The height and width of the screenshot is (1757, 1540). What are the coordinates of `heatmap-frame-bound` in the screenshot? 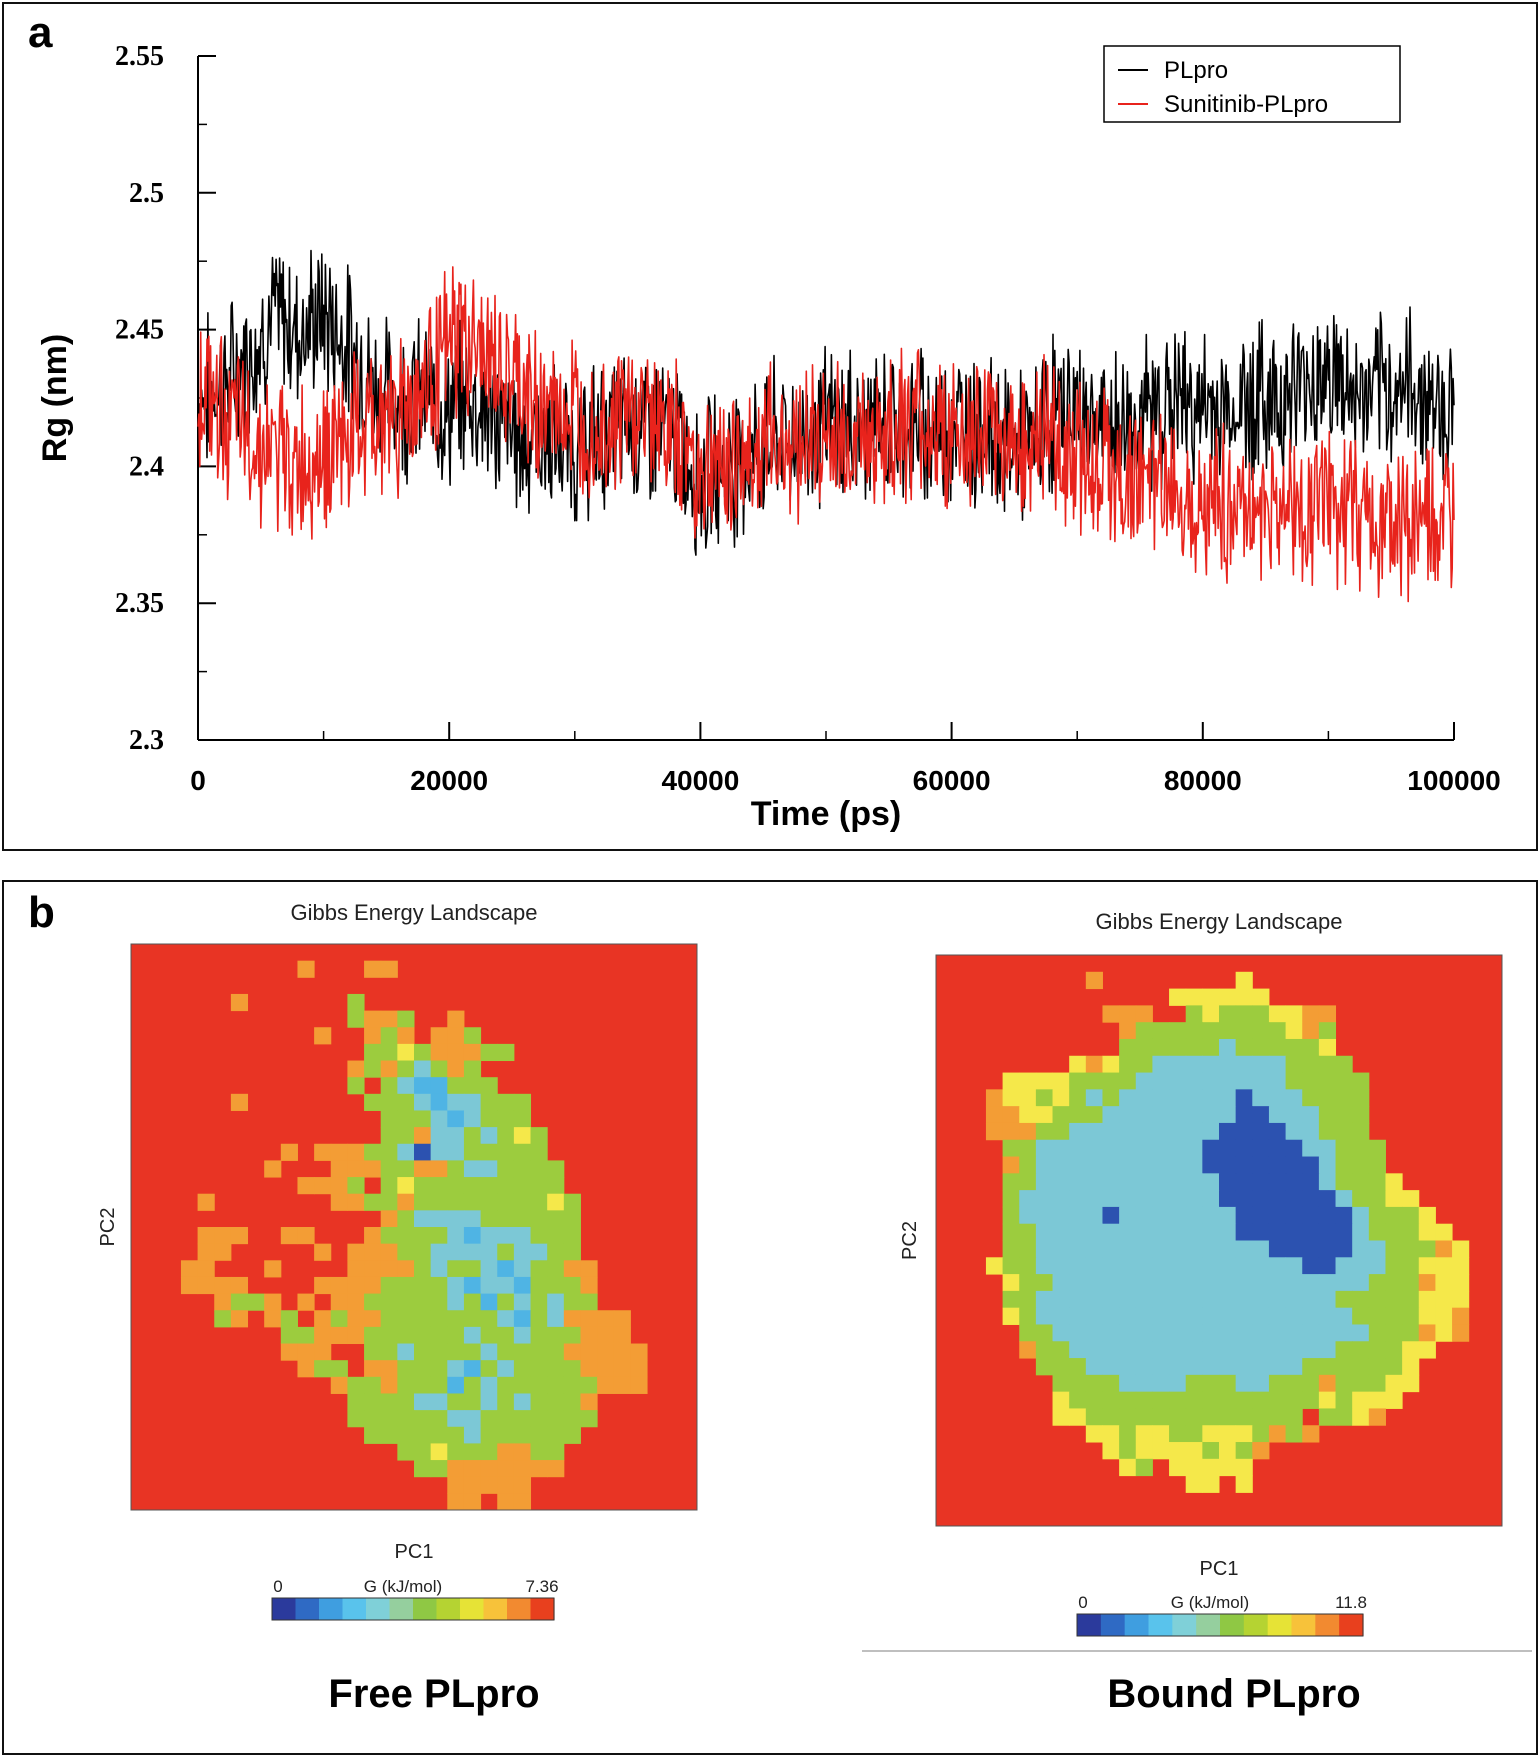 It's located at (1219, 1240).